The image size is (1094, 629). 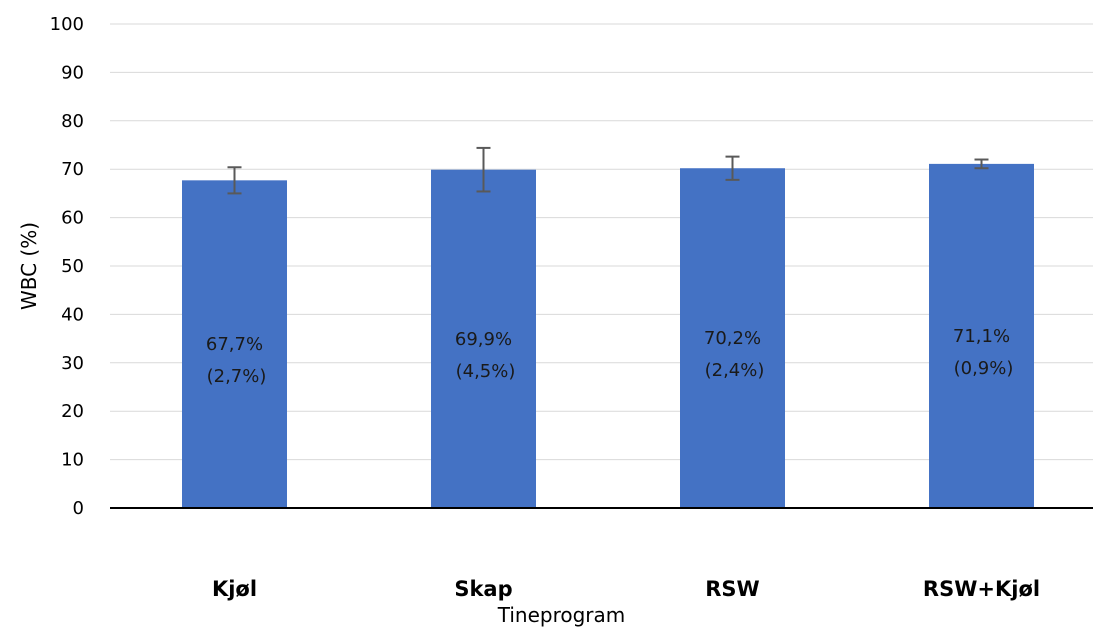 What do you see at coordinates (984, 368) in the screenshot?
I see `data-label-sd: (0,9%)` at bounding box center [984, 368].